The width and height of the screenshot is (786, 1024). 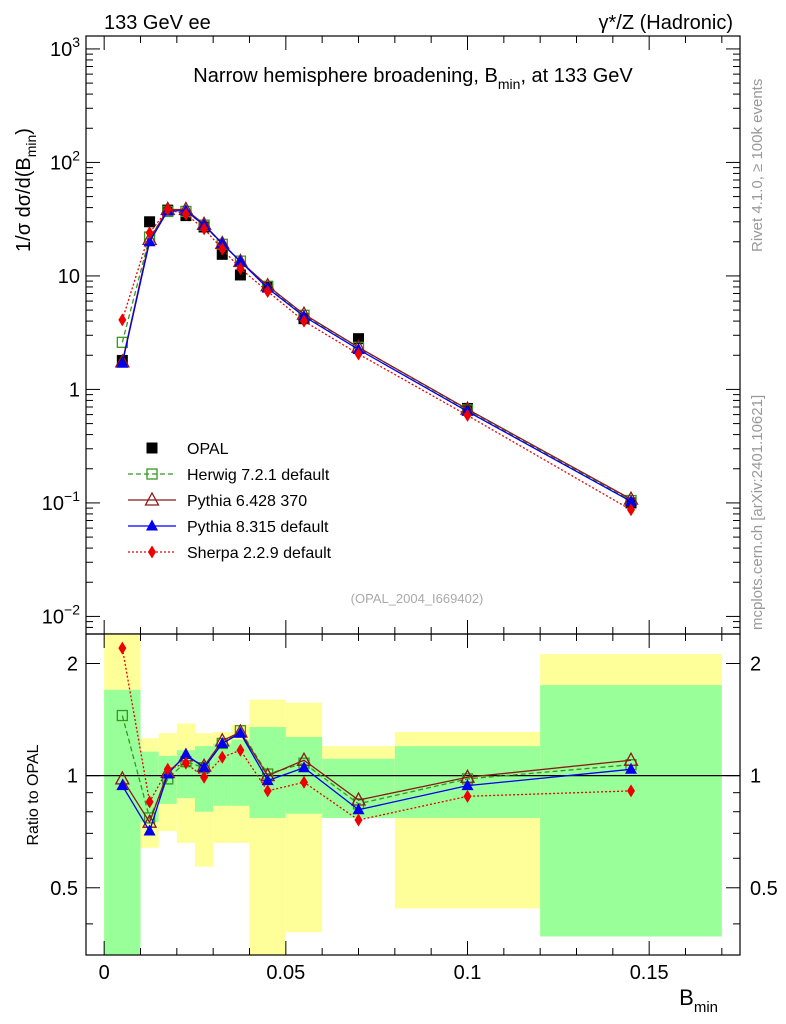 I want to click on ratio-y-tick-label-left: 1, so click(x=72, y=777).